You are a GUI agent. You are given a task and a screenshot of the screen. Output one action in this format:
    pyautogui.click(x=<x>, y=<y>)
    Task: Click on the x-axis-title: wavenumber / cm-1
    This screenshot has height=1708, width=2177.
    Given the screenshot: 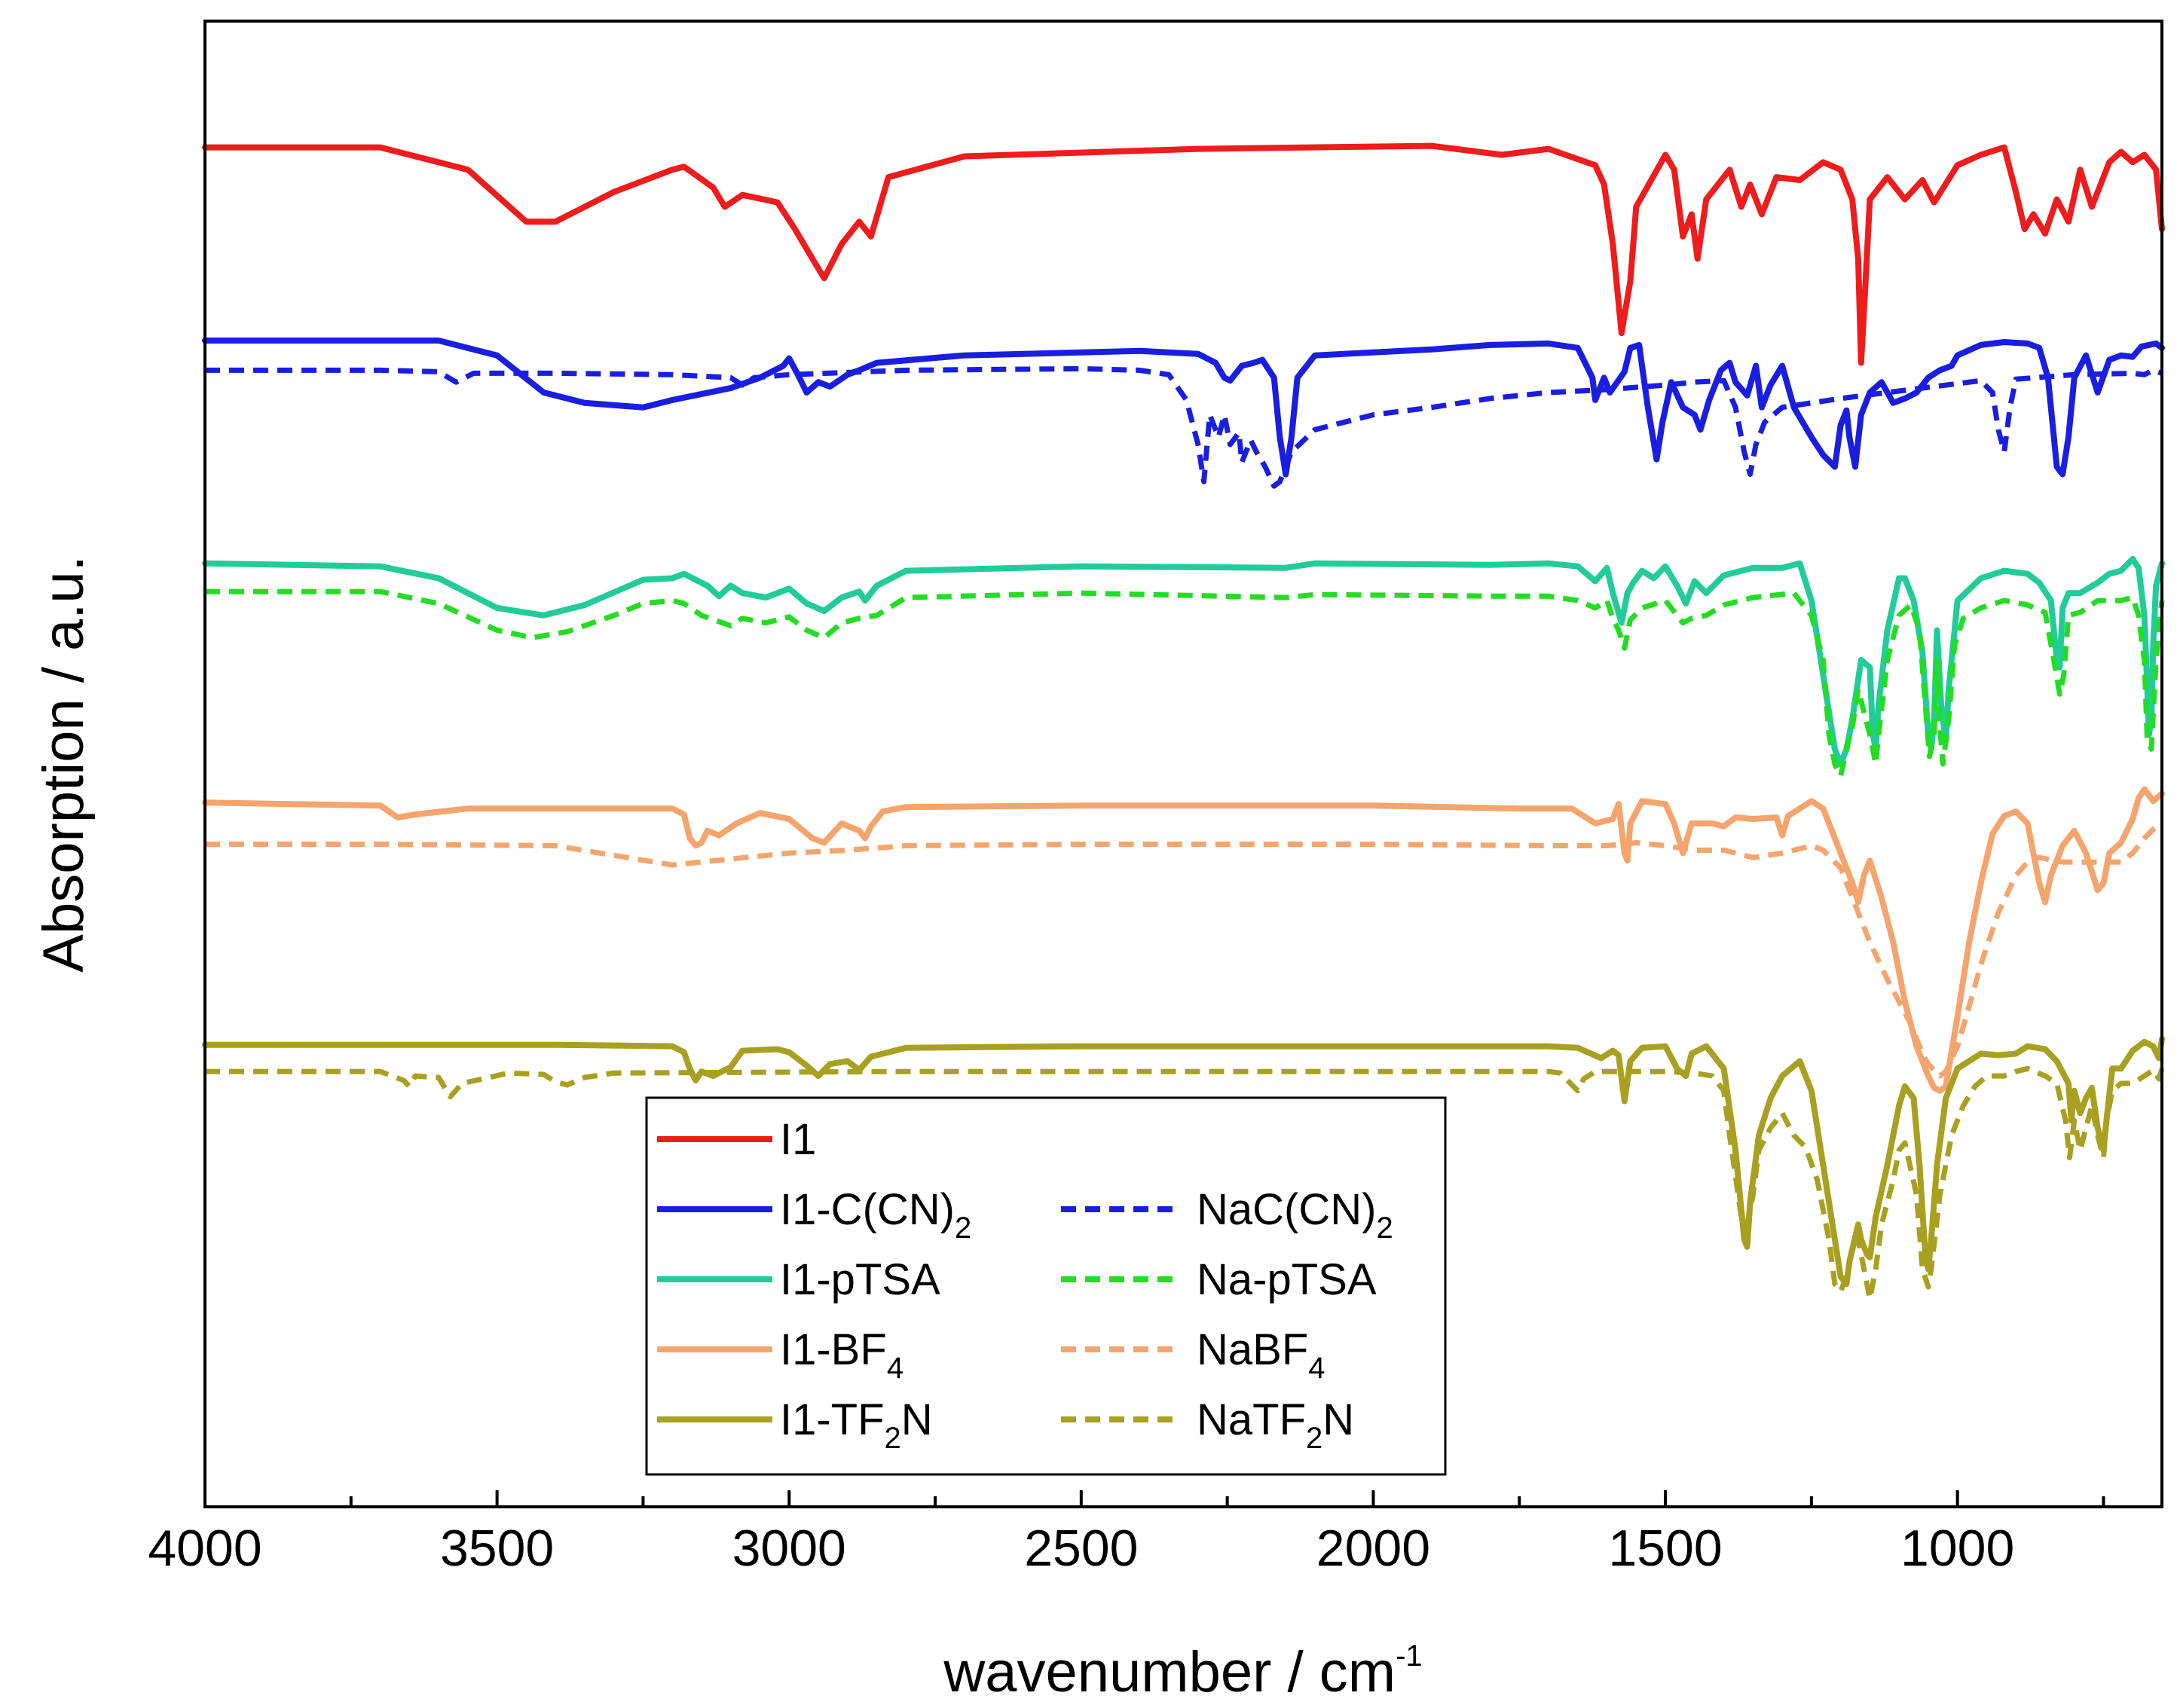 What is the action you would take?
    pyautogui.click(x=1182, y=1671)
    